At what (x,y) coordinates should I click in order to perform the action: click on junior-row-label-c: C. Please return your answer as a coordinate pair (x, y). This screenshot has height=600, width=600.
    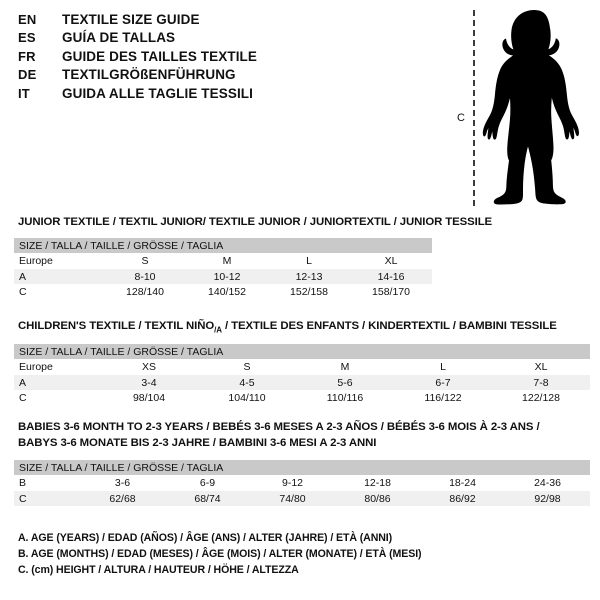
    Looking at the image, I should click on (59, 292).